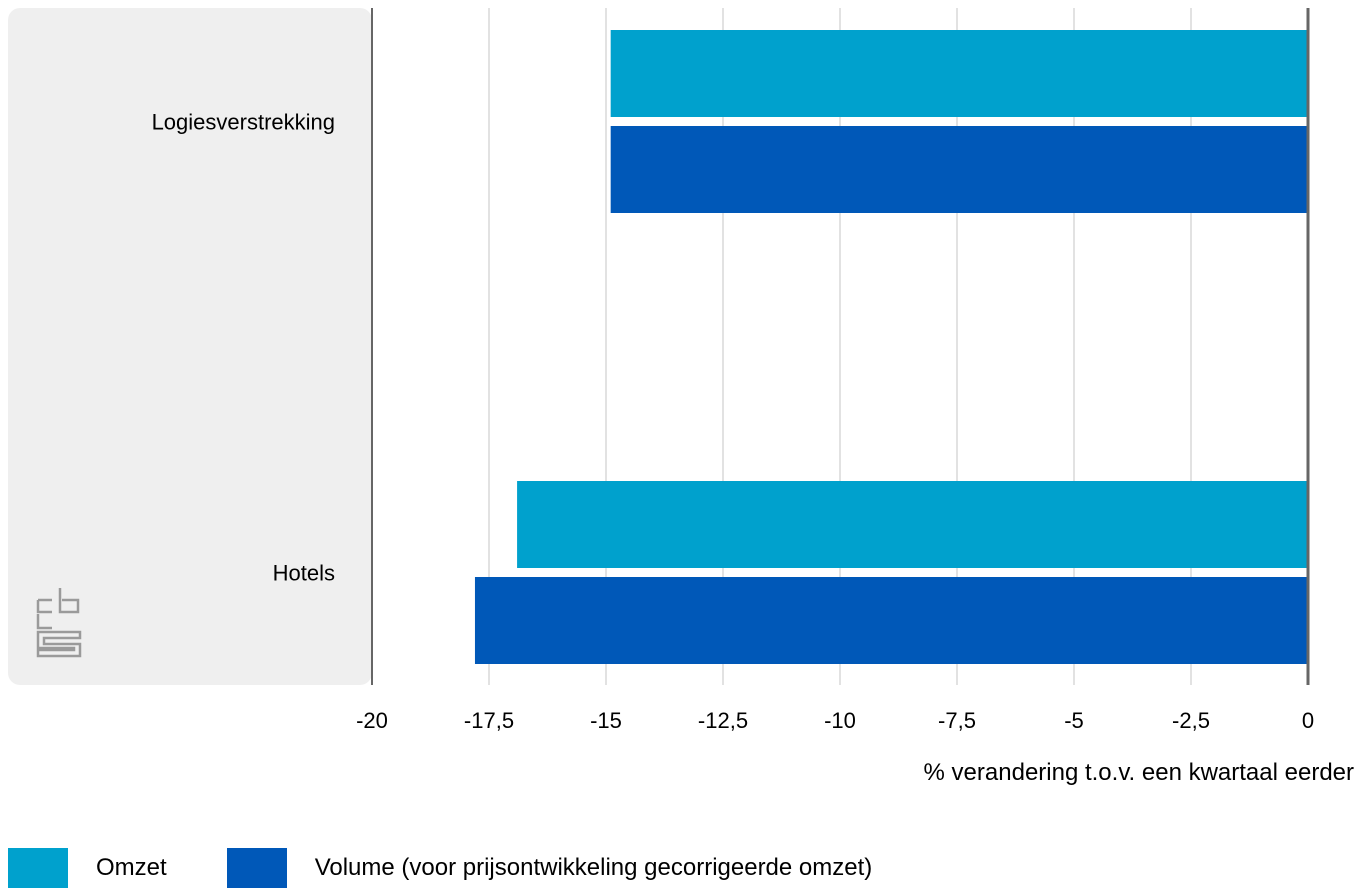 The width and height of the screenshot is (1370, 888). What do you see at coordinates (131, 867) in the screenshot?
I see `legend-label-omzet: Omzet` at bounding box center [131, 867].